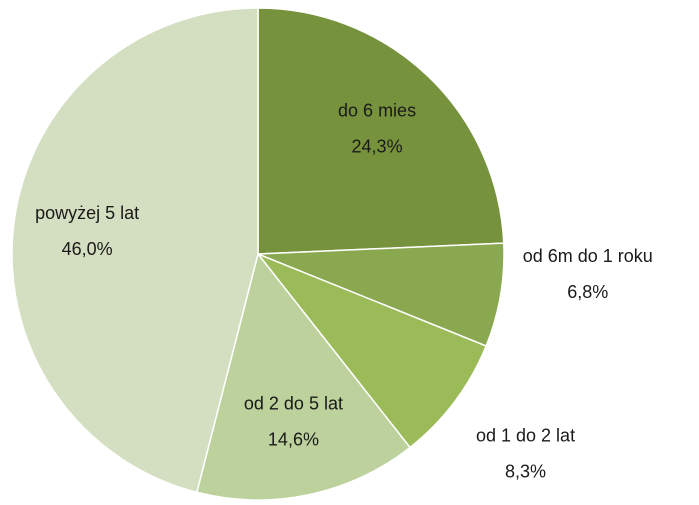  What do you see at coordinates (525, 436) in the screenshot?
I see `slice-label: od 1 do 2 lat` at bounding box center [525, 436].